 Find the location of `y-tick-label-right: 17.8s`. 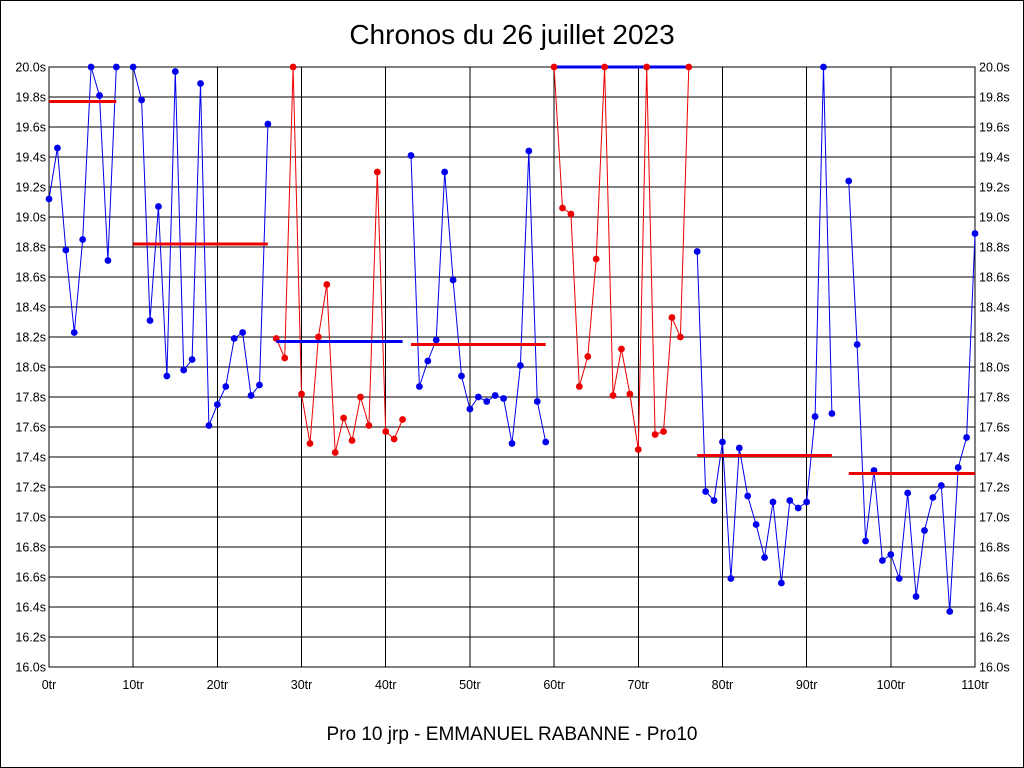

y-tick-label-right: 17.8s is located at coordinates (994, 398).